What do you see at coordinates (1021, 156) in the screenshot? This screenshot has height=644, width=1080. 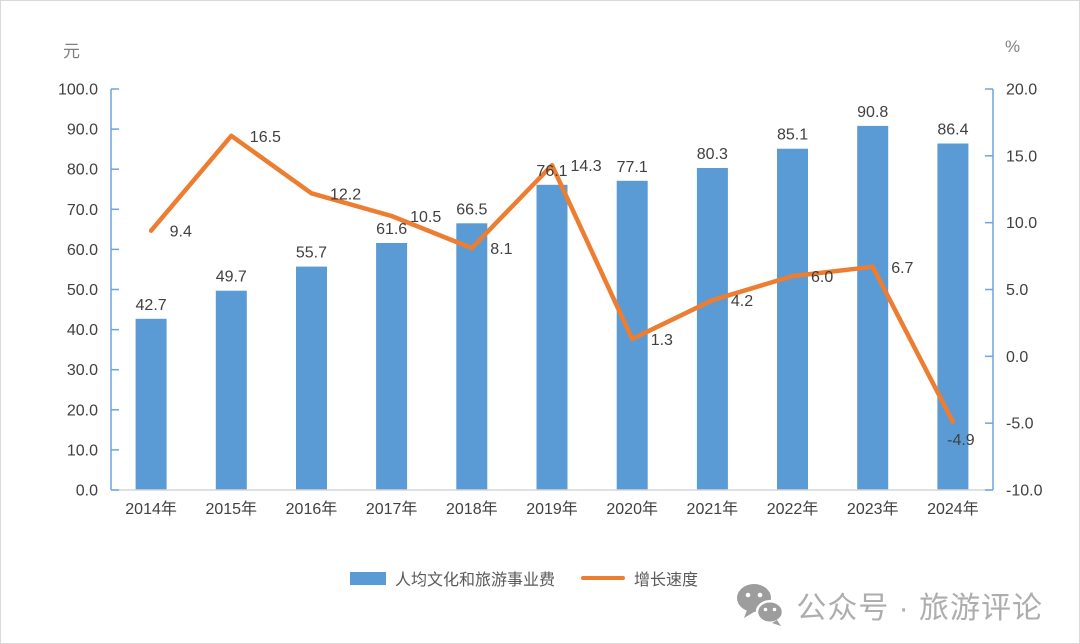 I see `right-axis-tick-label: 15.0` at bounding box center [1021, 156].